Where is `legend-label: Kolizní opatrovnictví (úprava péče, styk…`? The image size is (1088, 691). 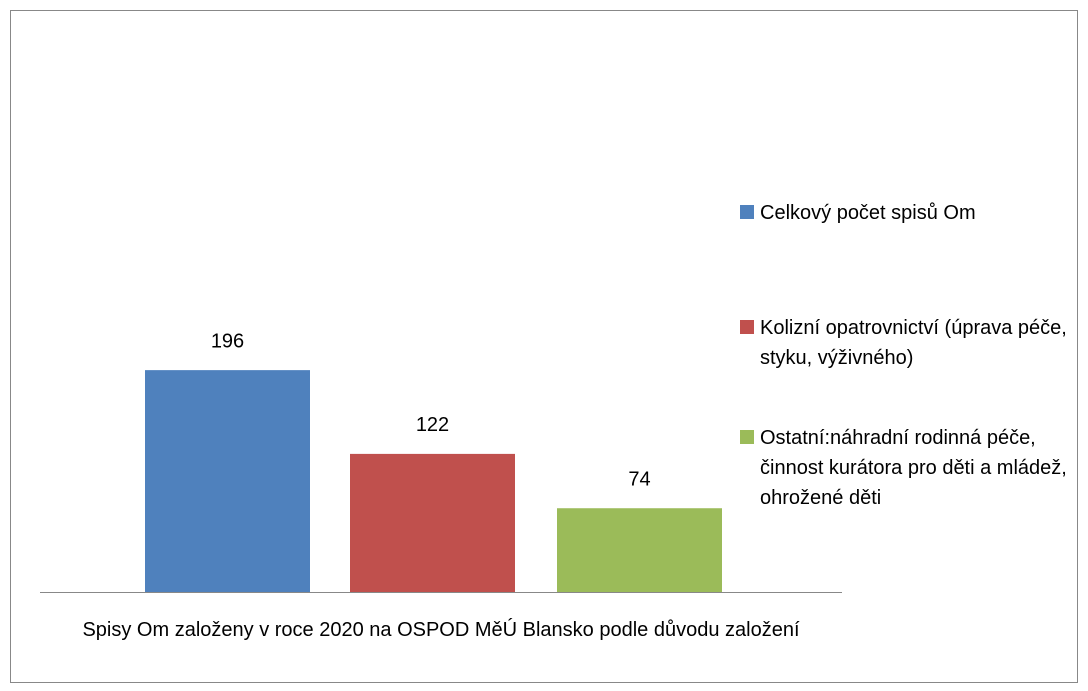 legend-label: Kolizní opatrovnictví (úprava péče, styk… is located at coordinates (913, 343).